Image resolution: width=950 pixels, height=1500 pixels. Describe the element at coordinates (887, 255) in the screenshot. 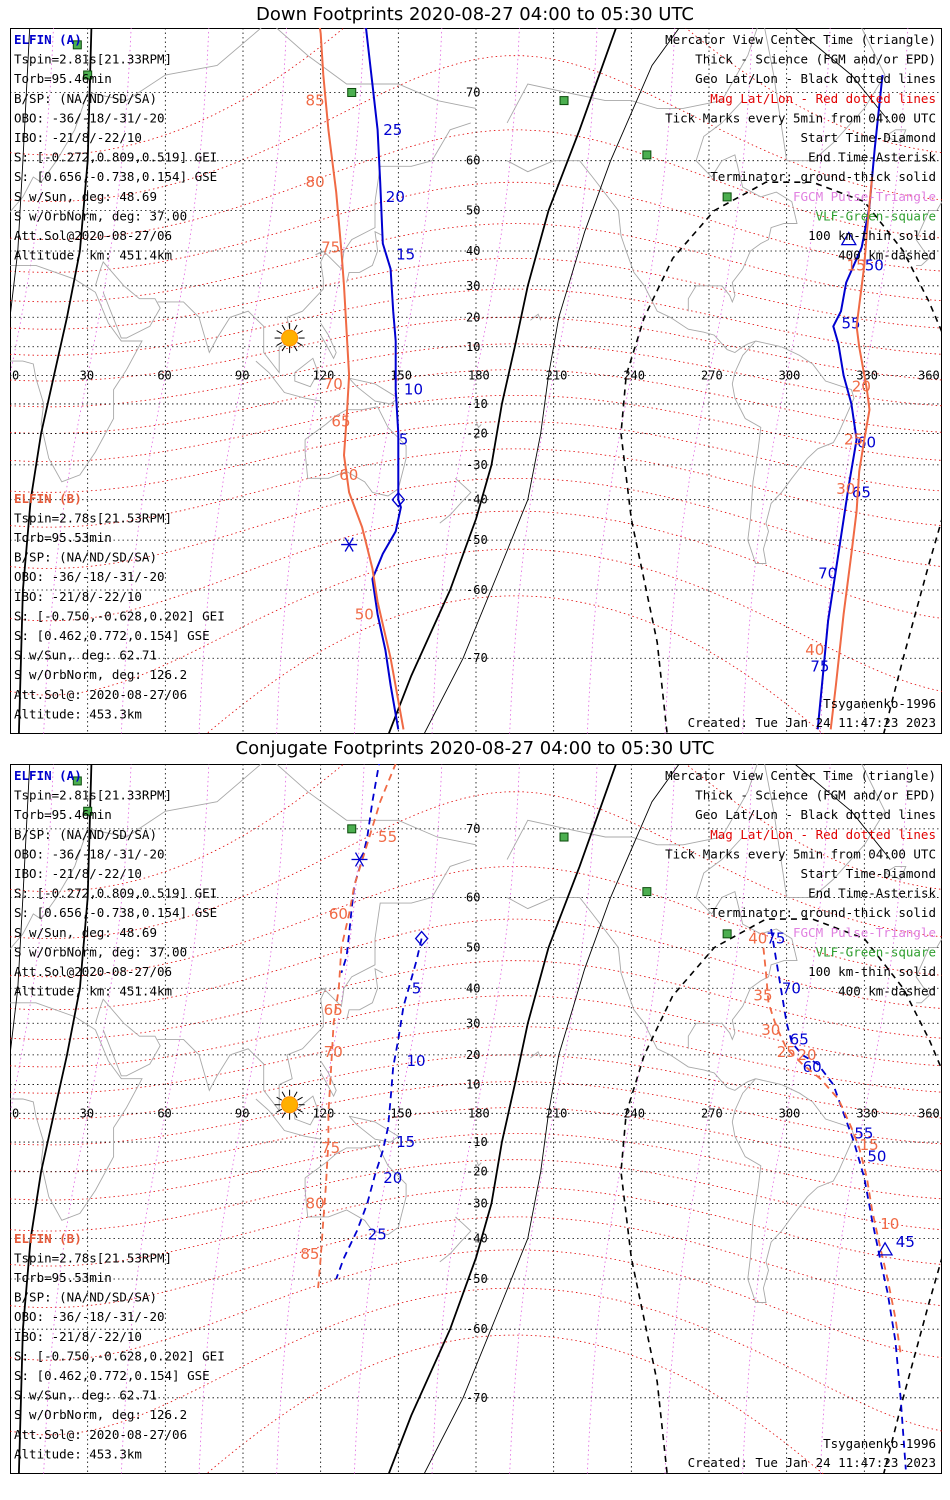

I see `legend-entry: 400 km-dashed` at that location.